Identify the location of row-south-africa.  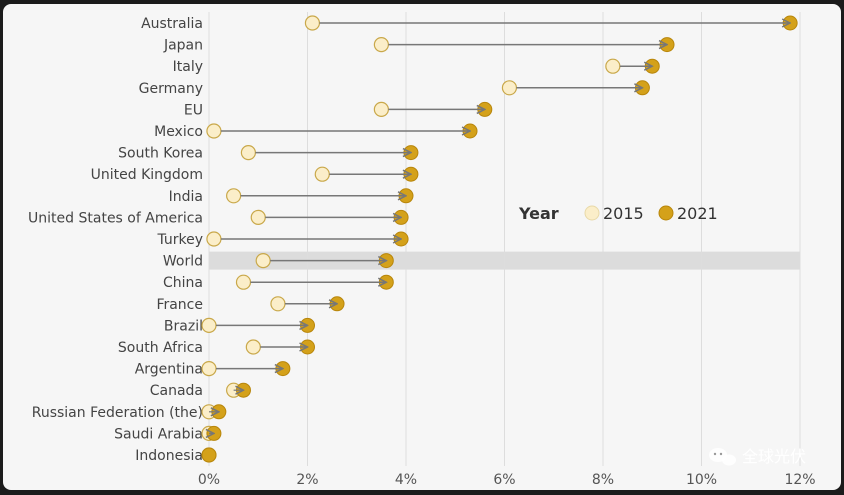
(280, 347).